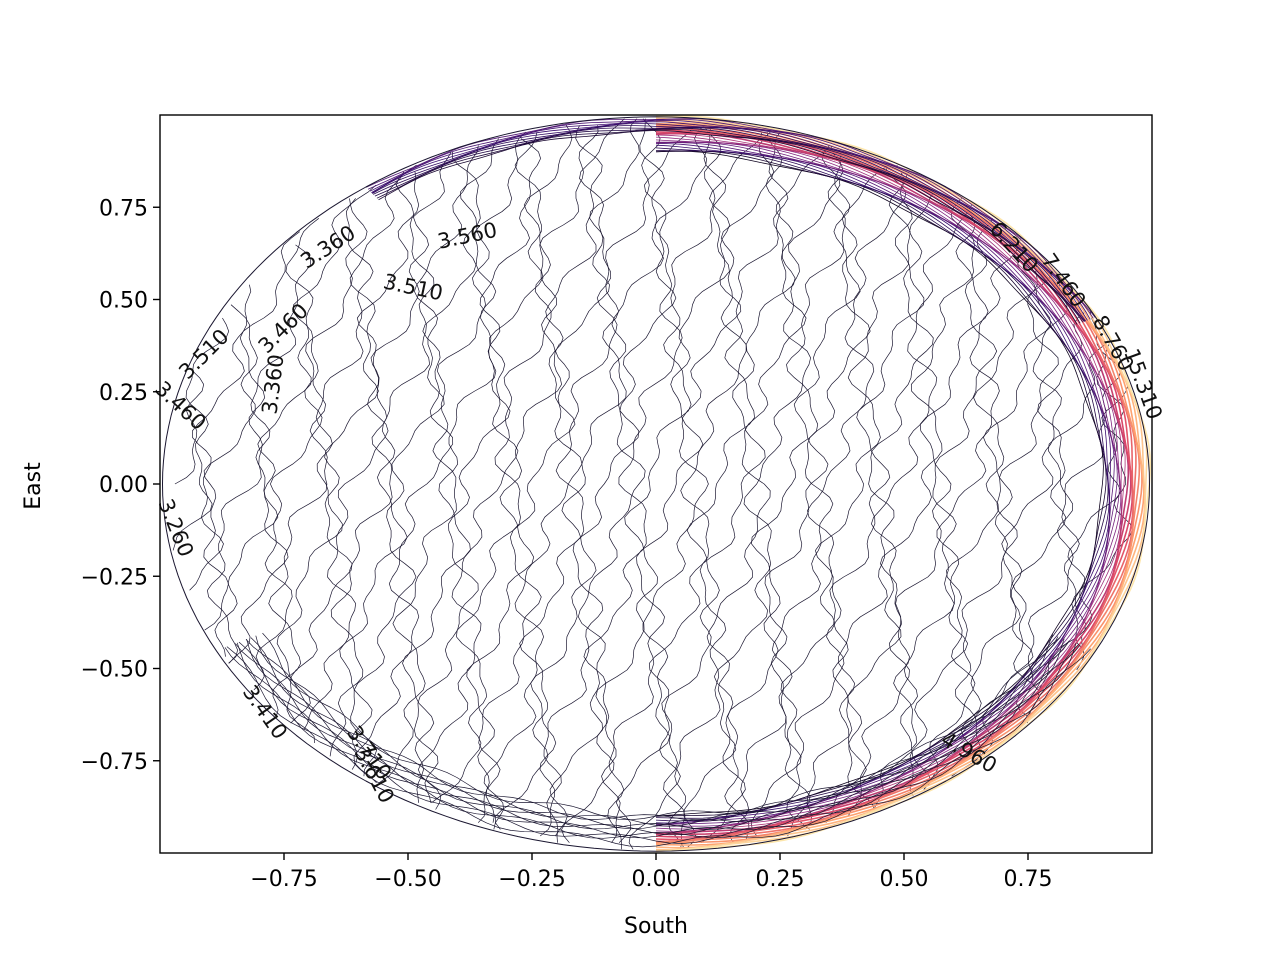 The image size is (1280, 960). I want to click on y-axis-ticks: −0.75 −0.50 −0.25 0.00 0.25 0.50 0.75, so click(120, 485).